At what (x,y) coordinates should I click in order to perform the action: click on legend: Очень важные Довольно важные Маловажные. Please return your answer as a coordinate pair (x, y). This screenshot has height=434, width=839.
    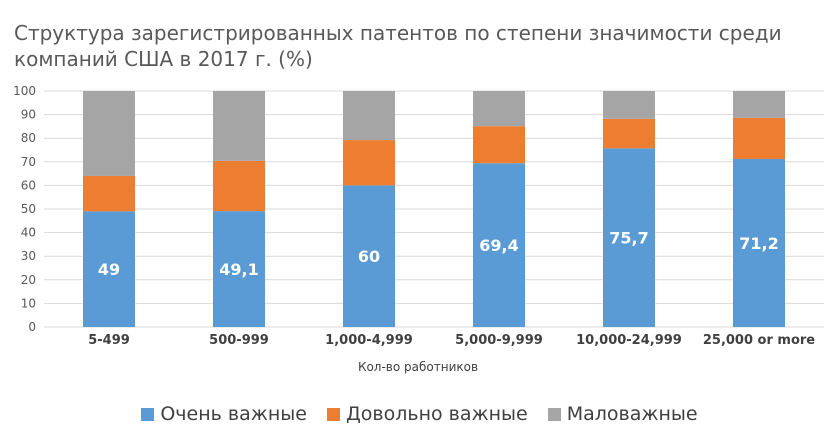
    Looking at the image, I should click on (419, 414).